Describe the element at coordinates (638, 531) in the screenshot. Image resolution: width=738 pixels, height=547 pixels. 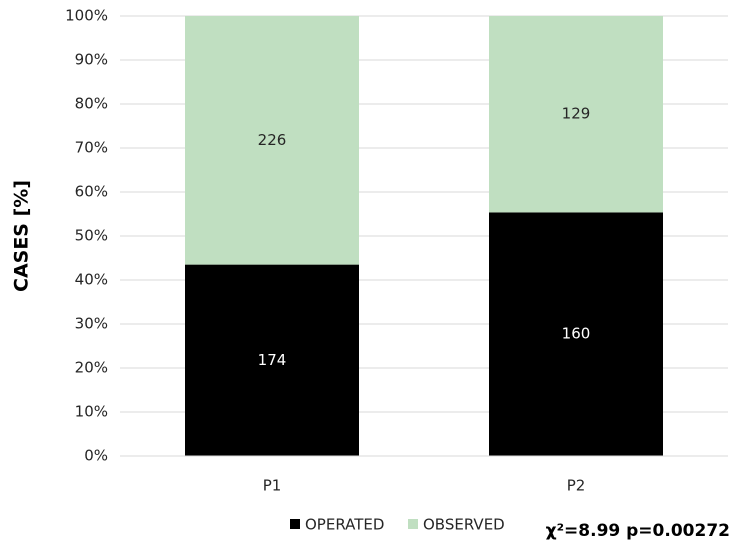
I see `annotation: χ²=8.99 p=0.00272` at that location.